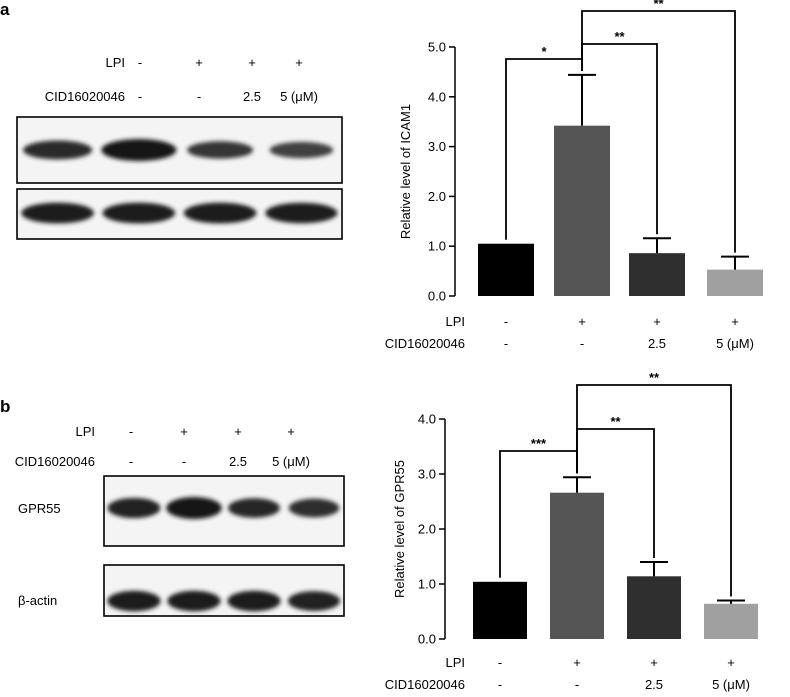 The width and height of the screenshot is (790, 697). I want to click on blot-box: GPR55, so click(181, 511).